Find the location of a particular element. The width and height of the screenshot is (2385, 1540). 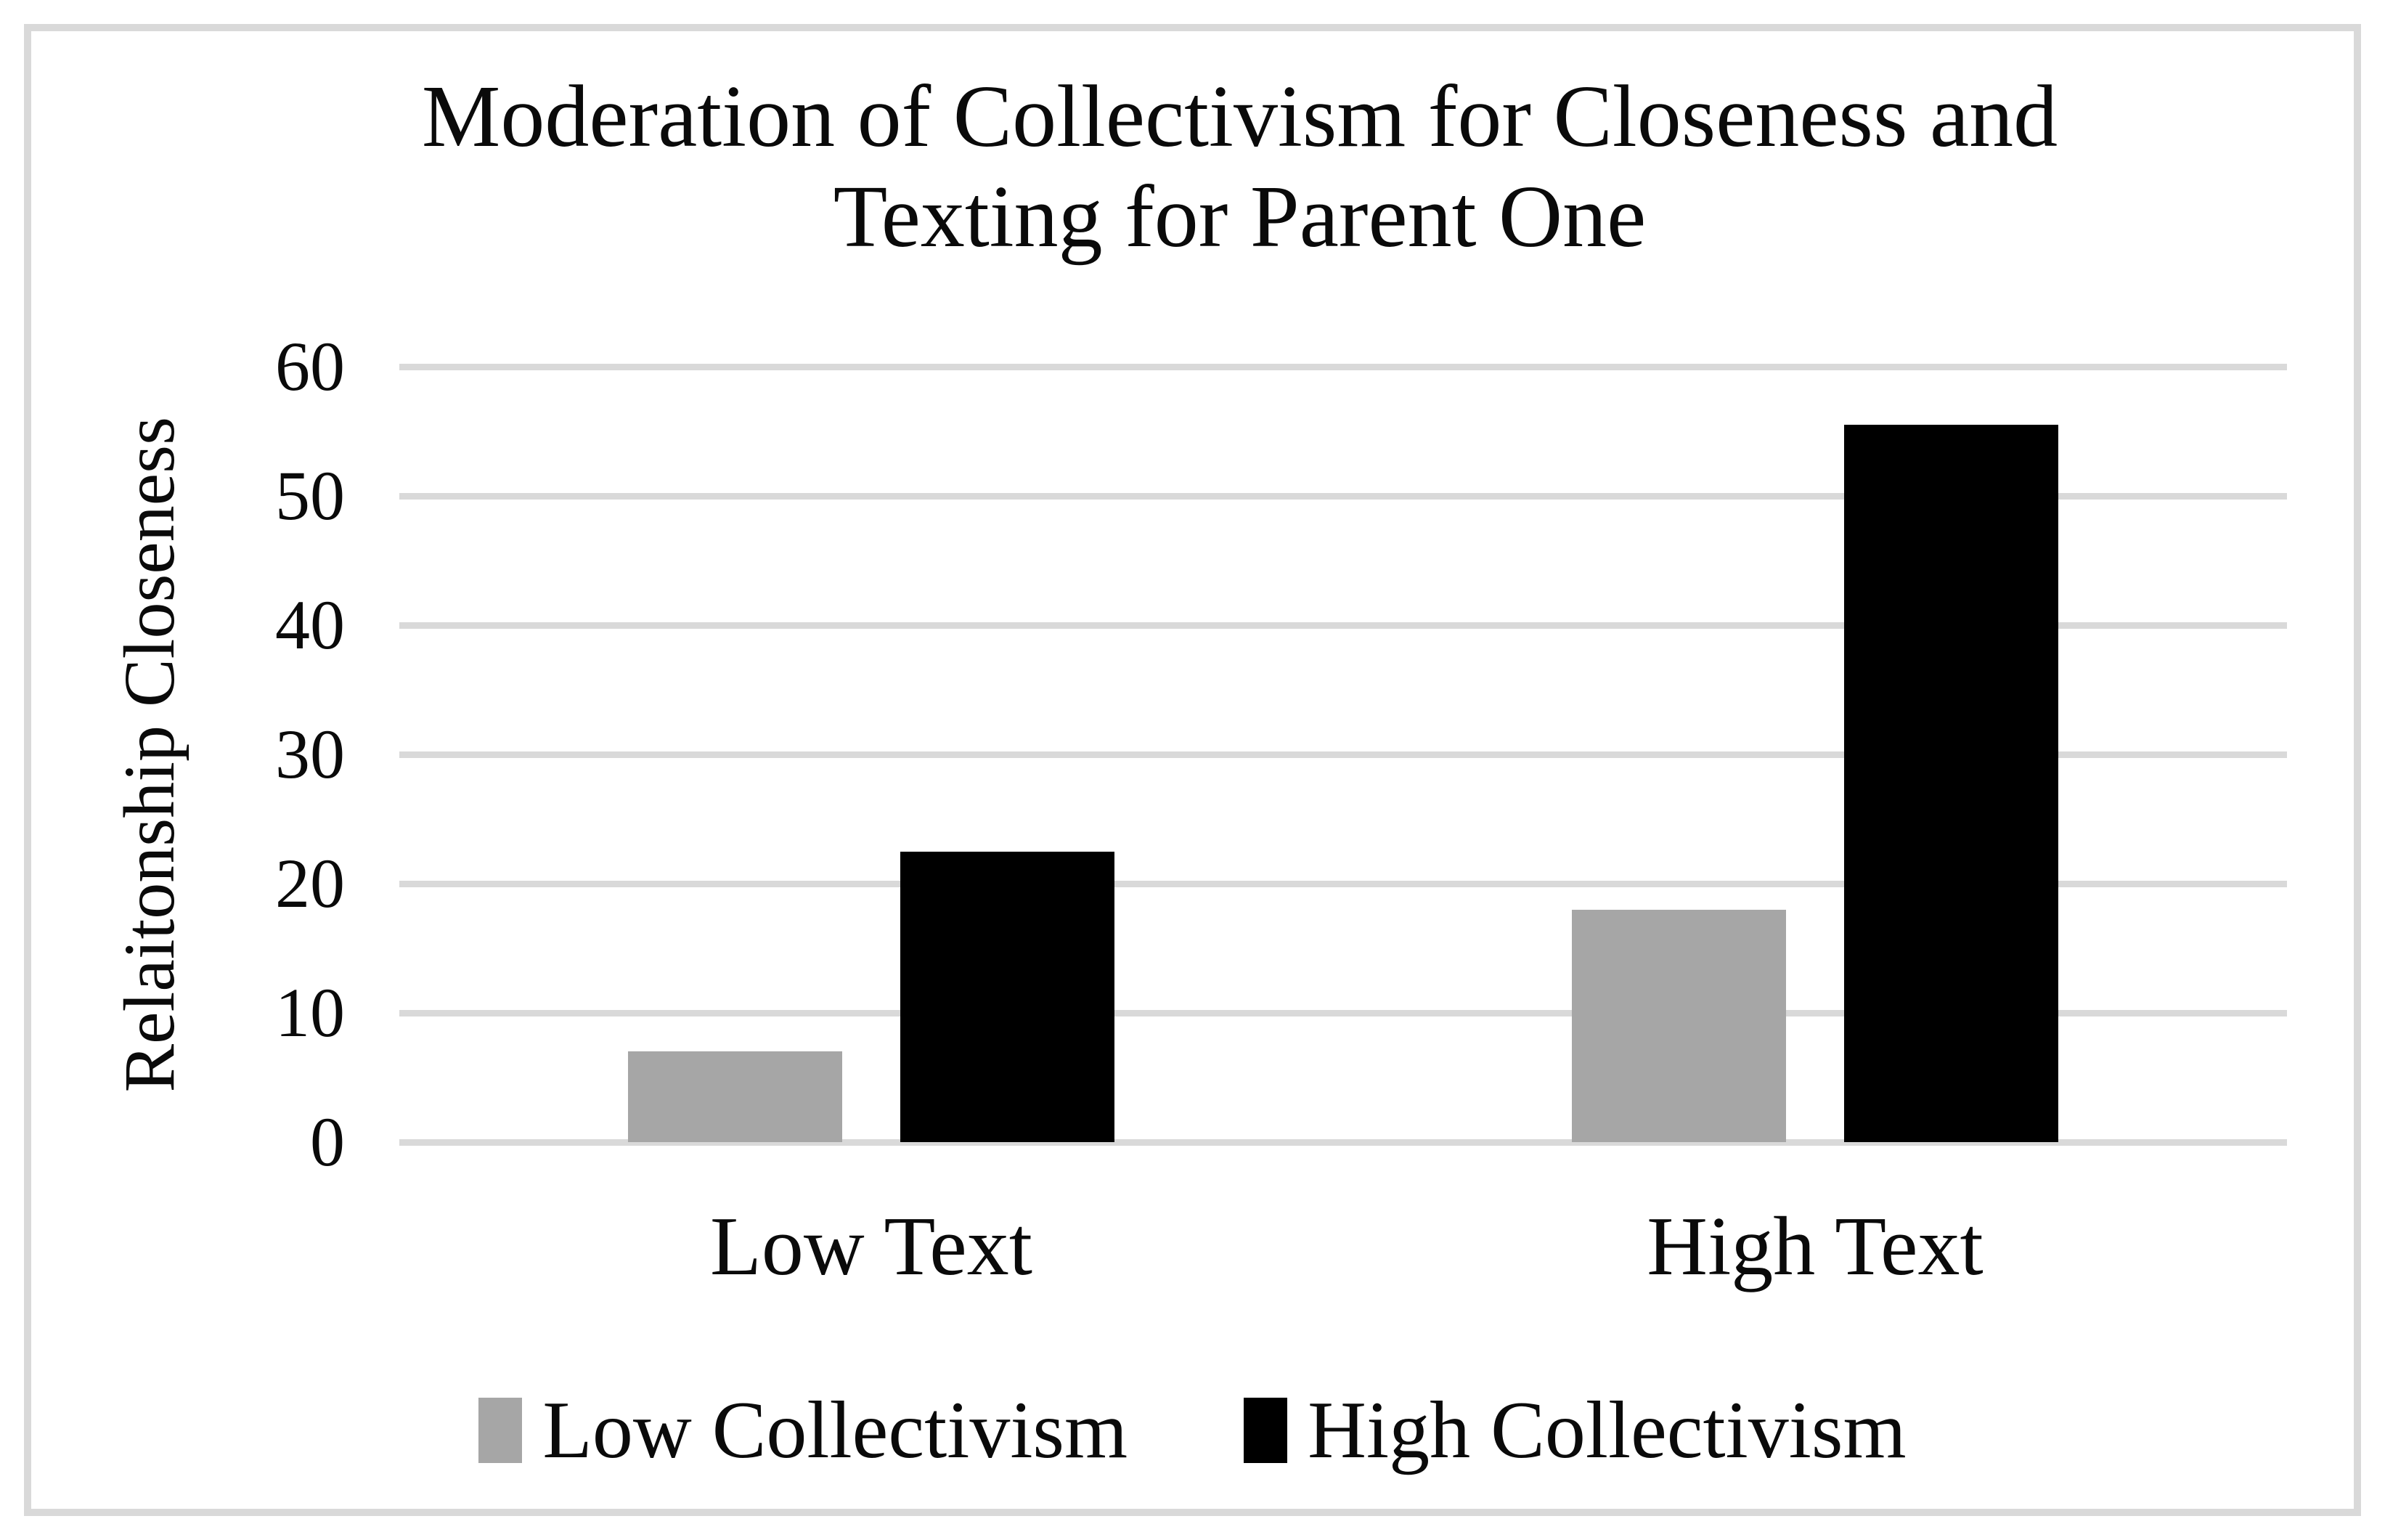

x-category-label-low-text: Low Text is located at coordinates (870, 1246).